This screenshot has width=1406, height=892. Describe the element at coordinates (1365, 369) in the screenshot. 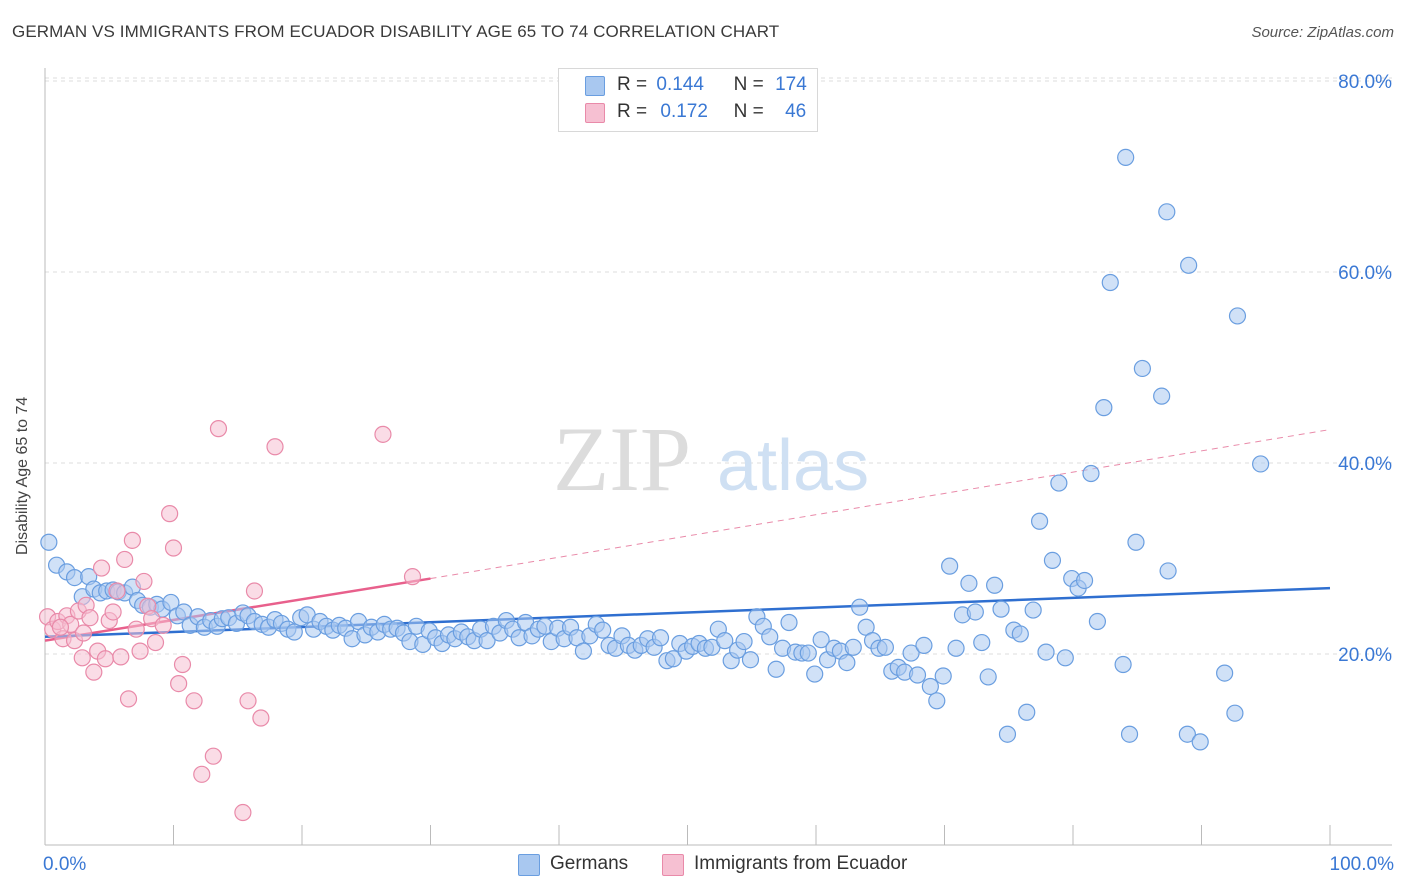

I see `y-tick-labels: 20.0% 40.0% 60.0% 80.0%` at that location.